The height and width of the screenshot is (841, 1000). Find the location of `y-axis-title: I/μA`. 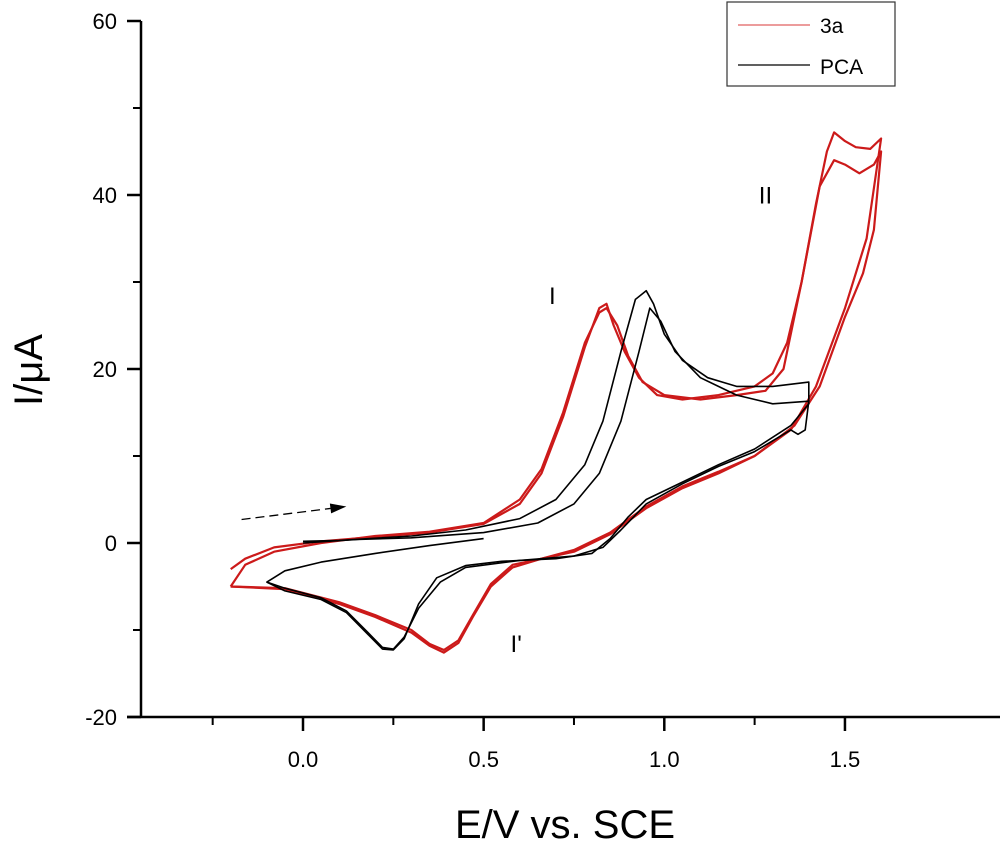

y-axis-title: I/μA is located at coordinates (29, 370).